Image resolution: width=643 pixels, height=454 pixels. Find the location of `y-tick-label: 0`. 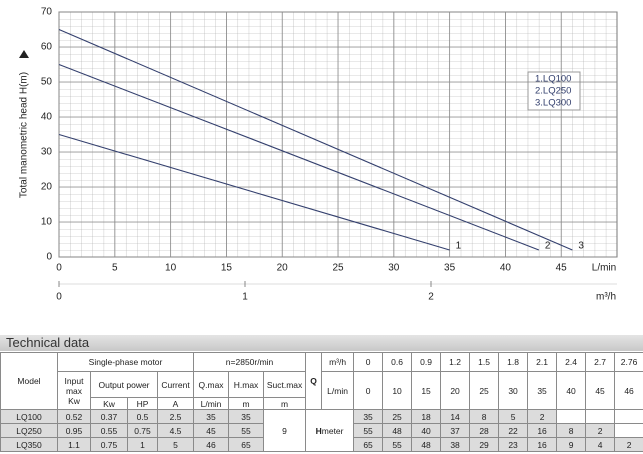

y-tick-label: 0 is located at coordinates (49, 257).